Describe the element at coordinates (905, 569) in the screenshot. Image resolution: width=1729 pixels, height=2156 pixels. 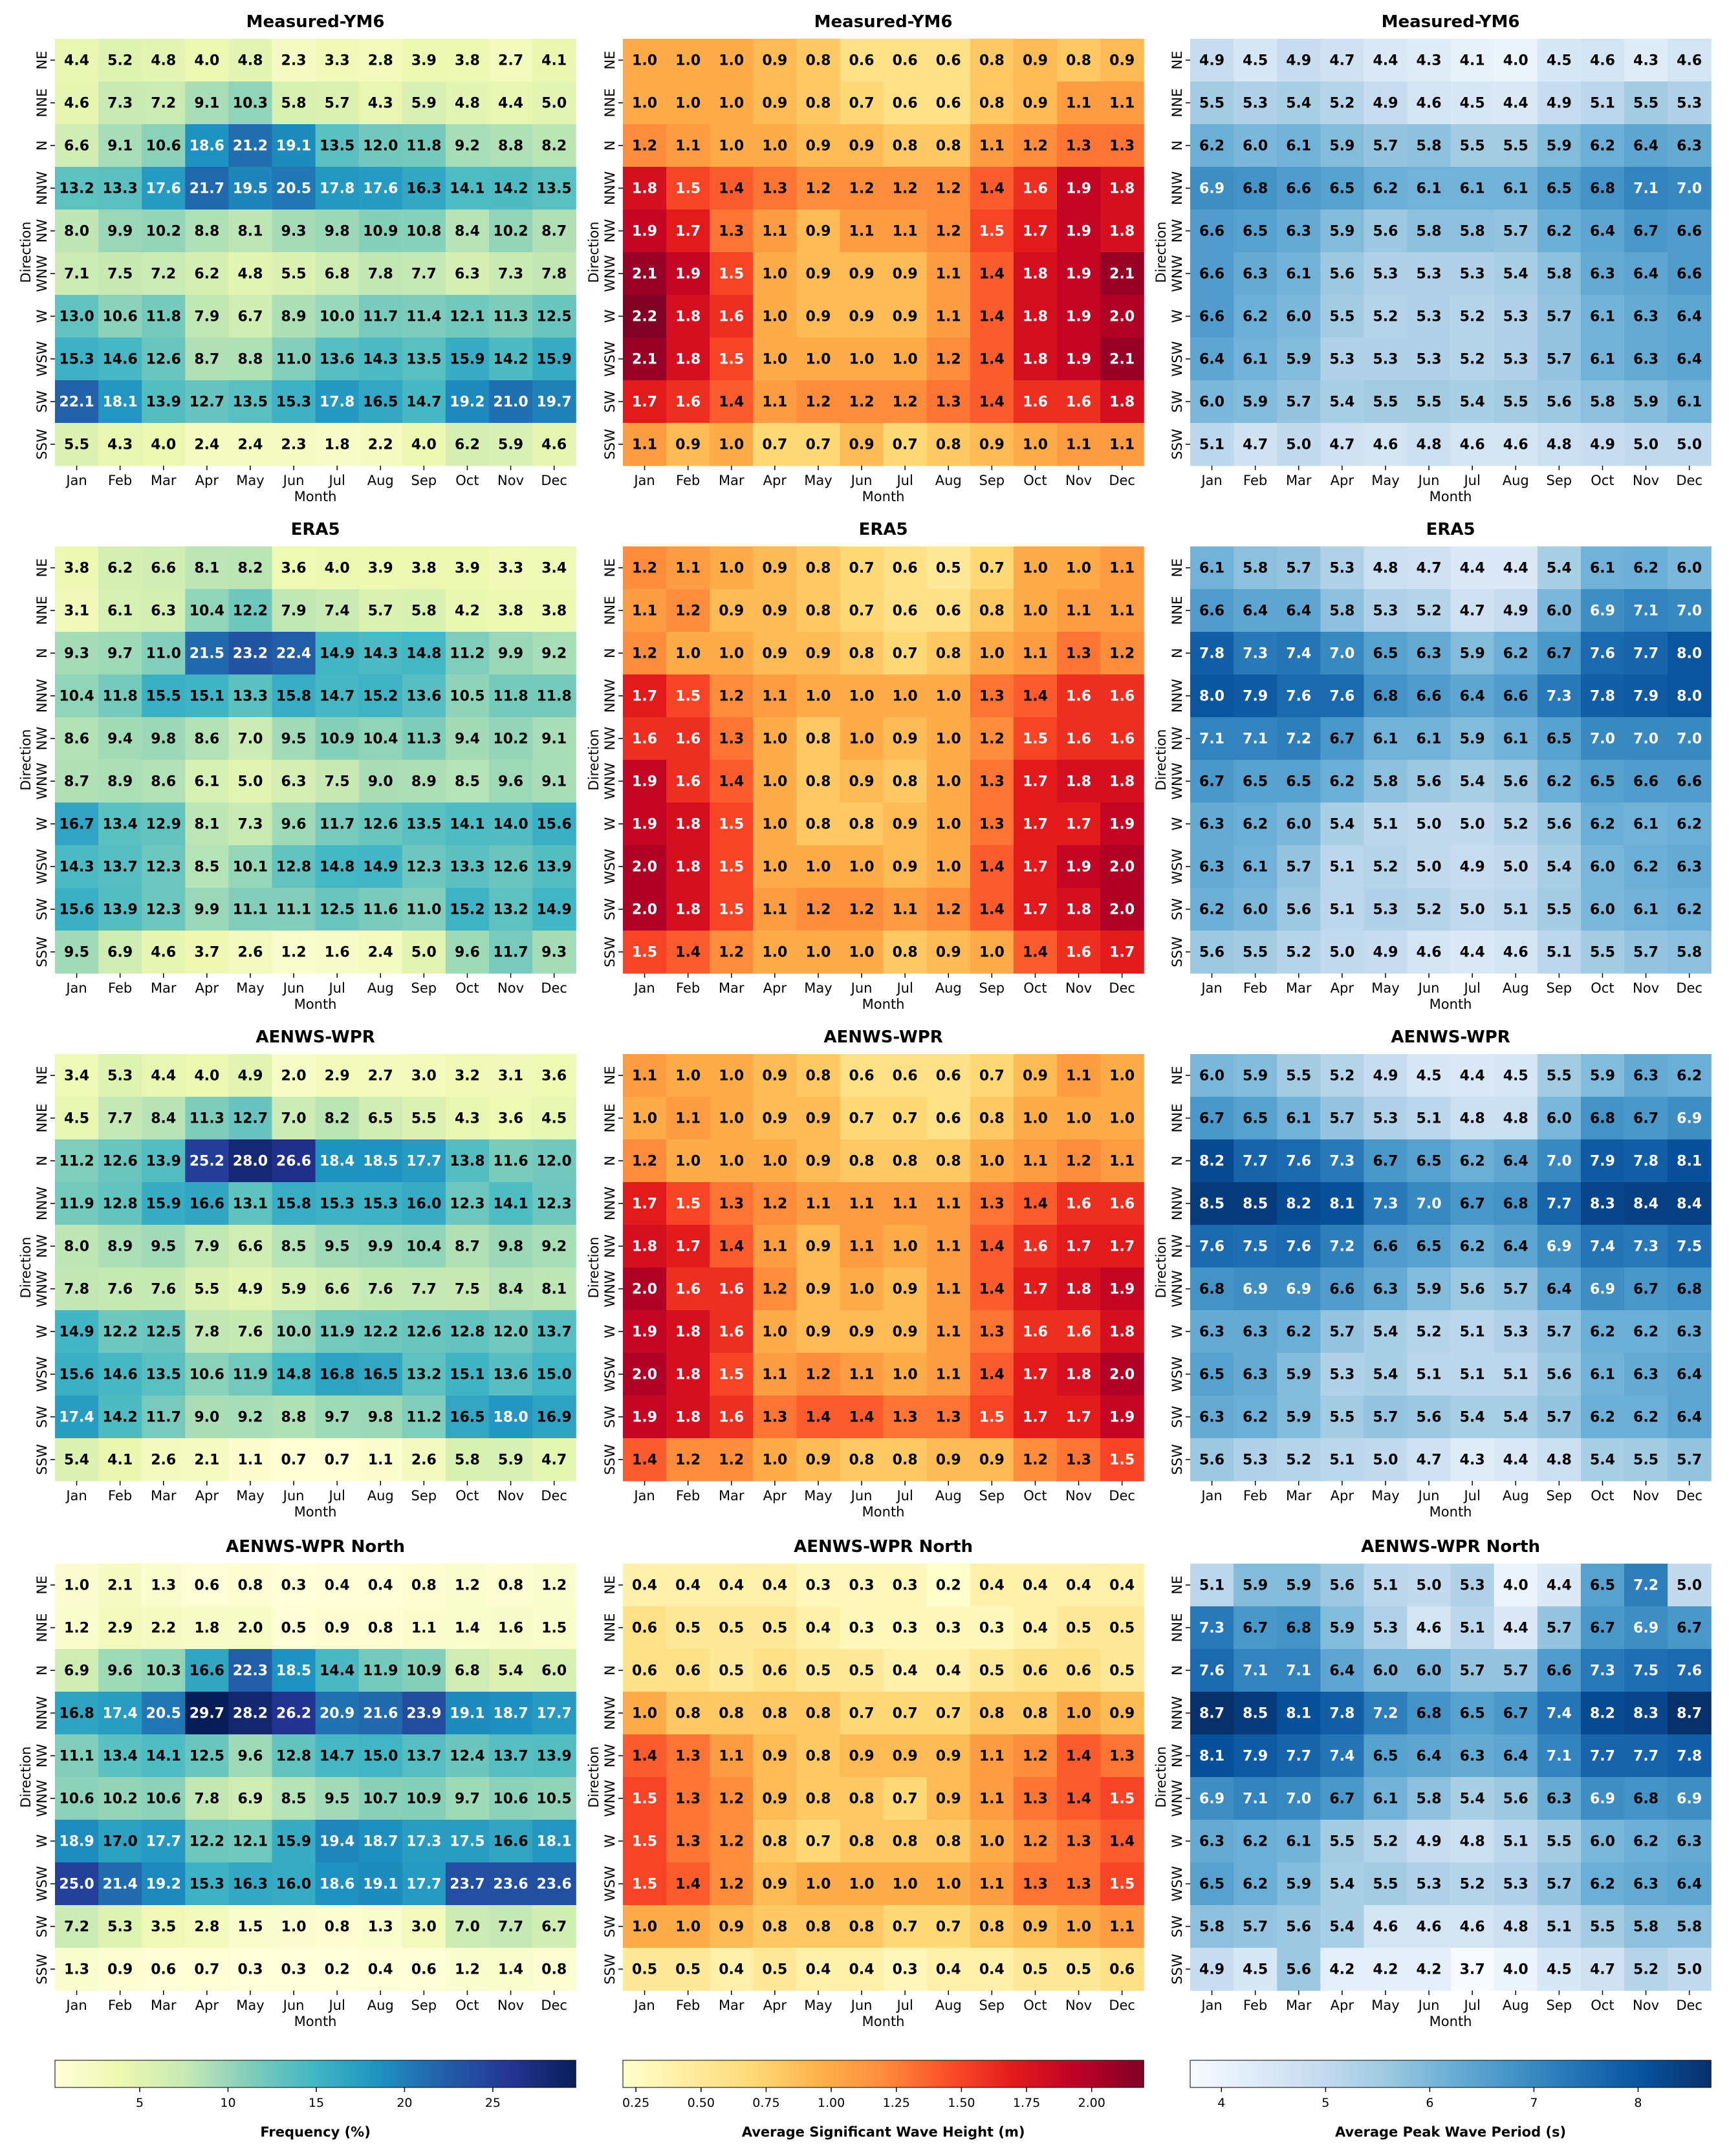
I see `cell-value-label: 0.6` at that location.